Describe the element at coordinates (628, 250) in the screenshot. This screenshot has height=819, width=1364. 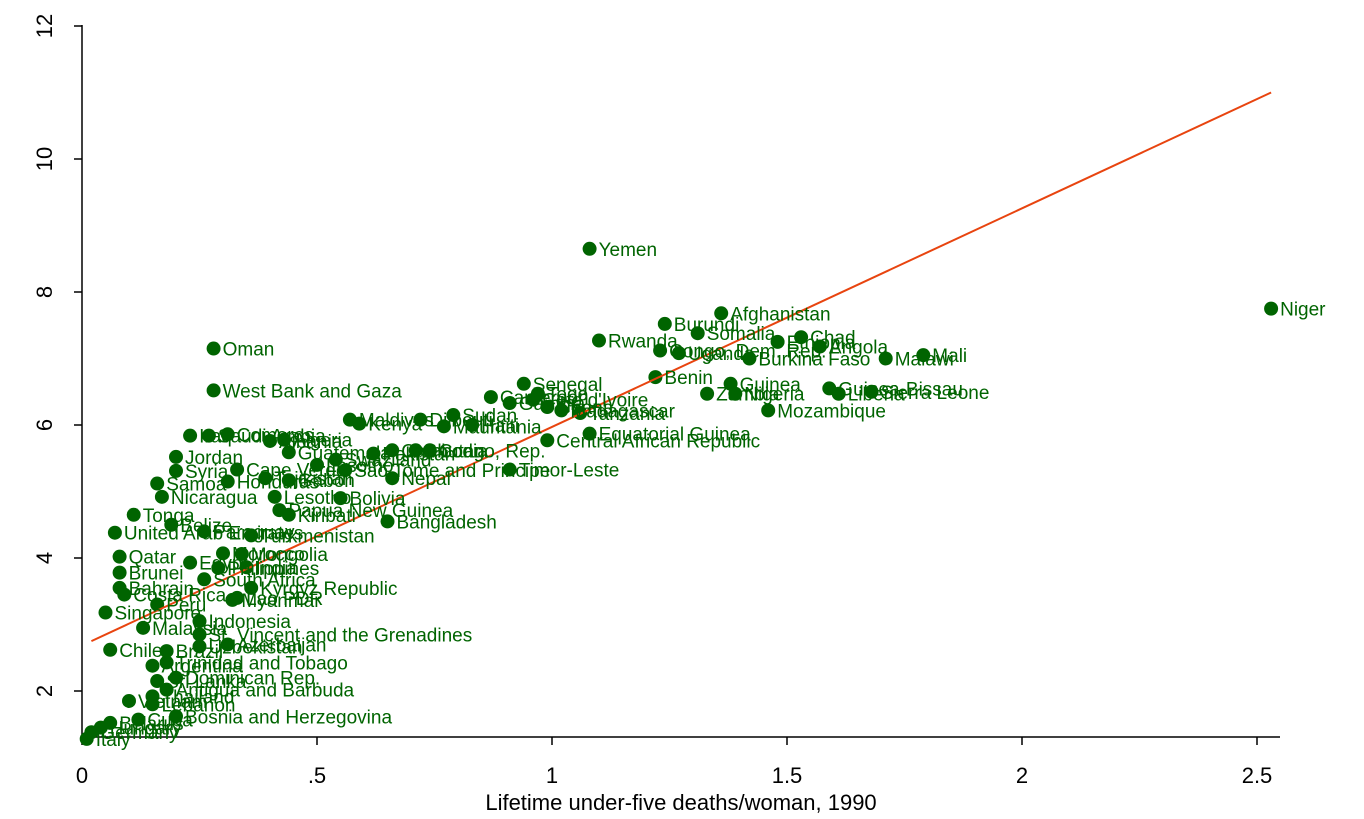
I see `point-label: Yemen` at that location.